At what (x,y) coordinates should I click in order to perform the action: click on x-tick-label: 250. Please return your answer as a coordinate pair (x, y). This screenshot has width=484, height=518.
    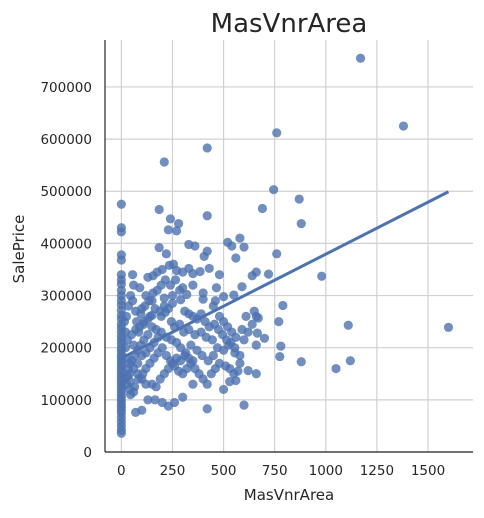
    Looking at the image, I should click on (173, 471).